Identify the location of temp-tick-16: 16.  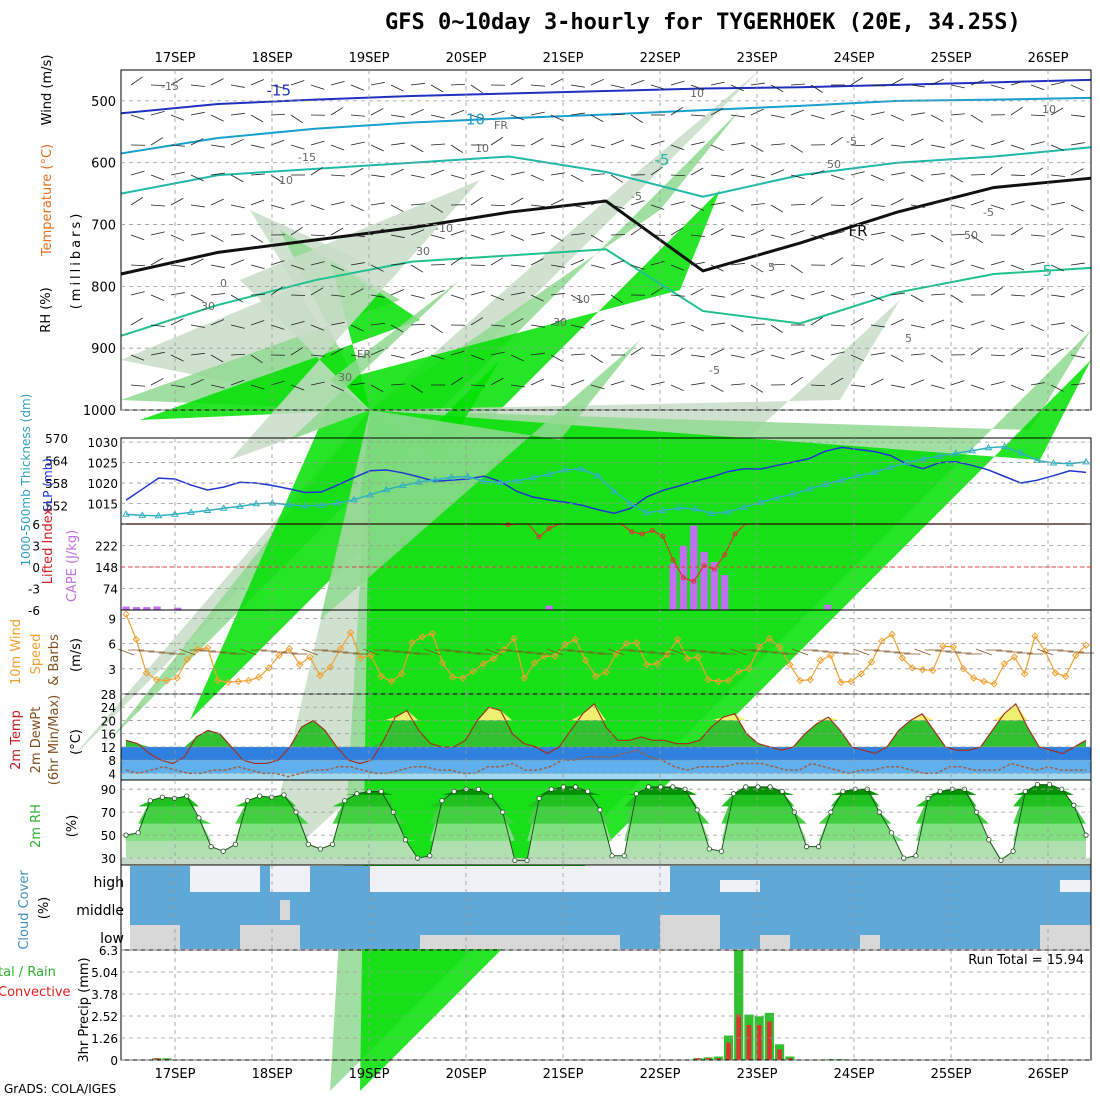
(108, 735).